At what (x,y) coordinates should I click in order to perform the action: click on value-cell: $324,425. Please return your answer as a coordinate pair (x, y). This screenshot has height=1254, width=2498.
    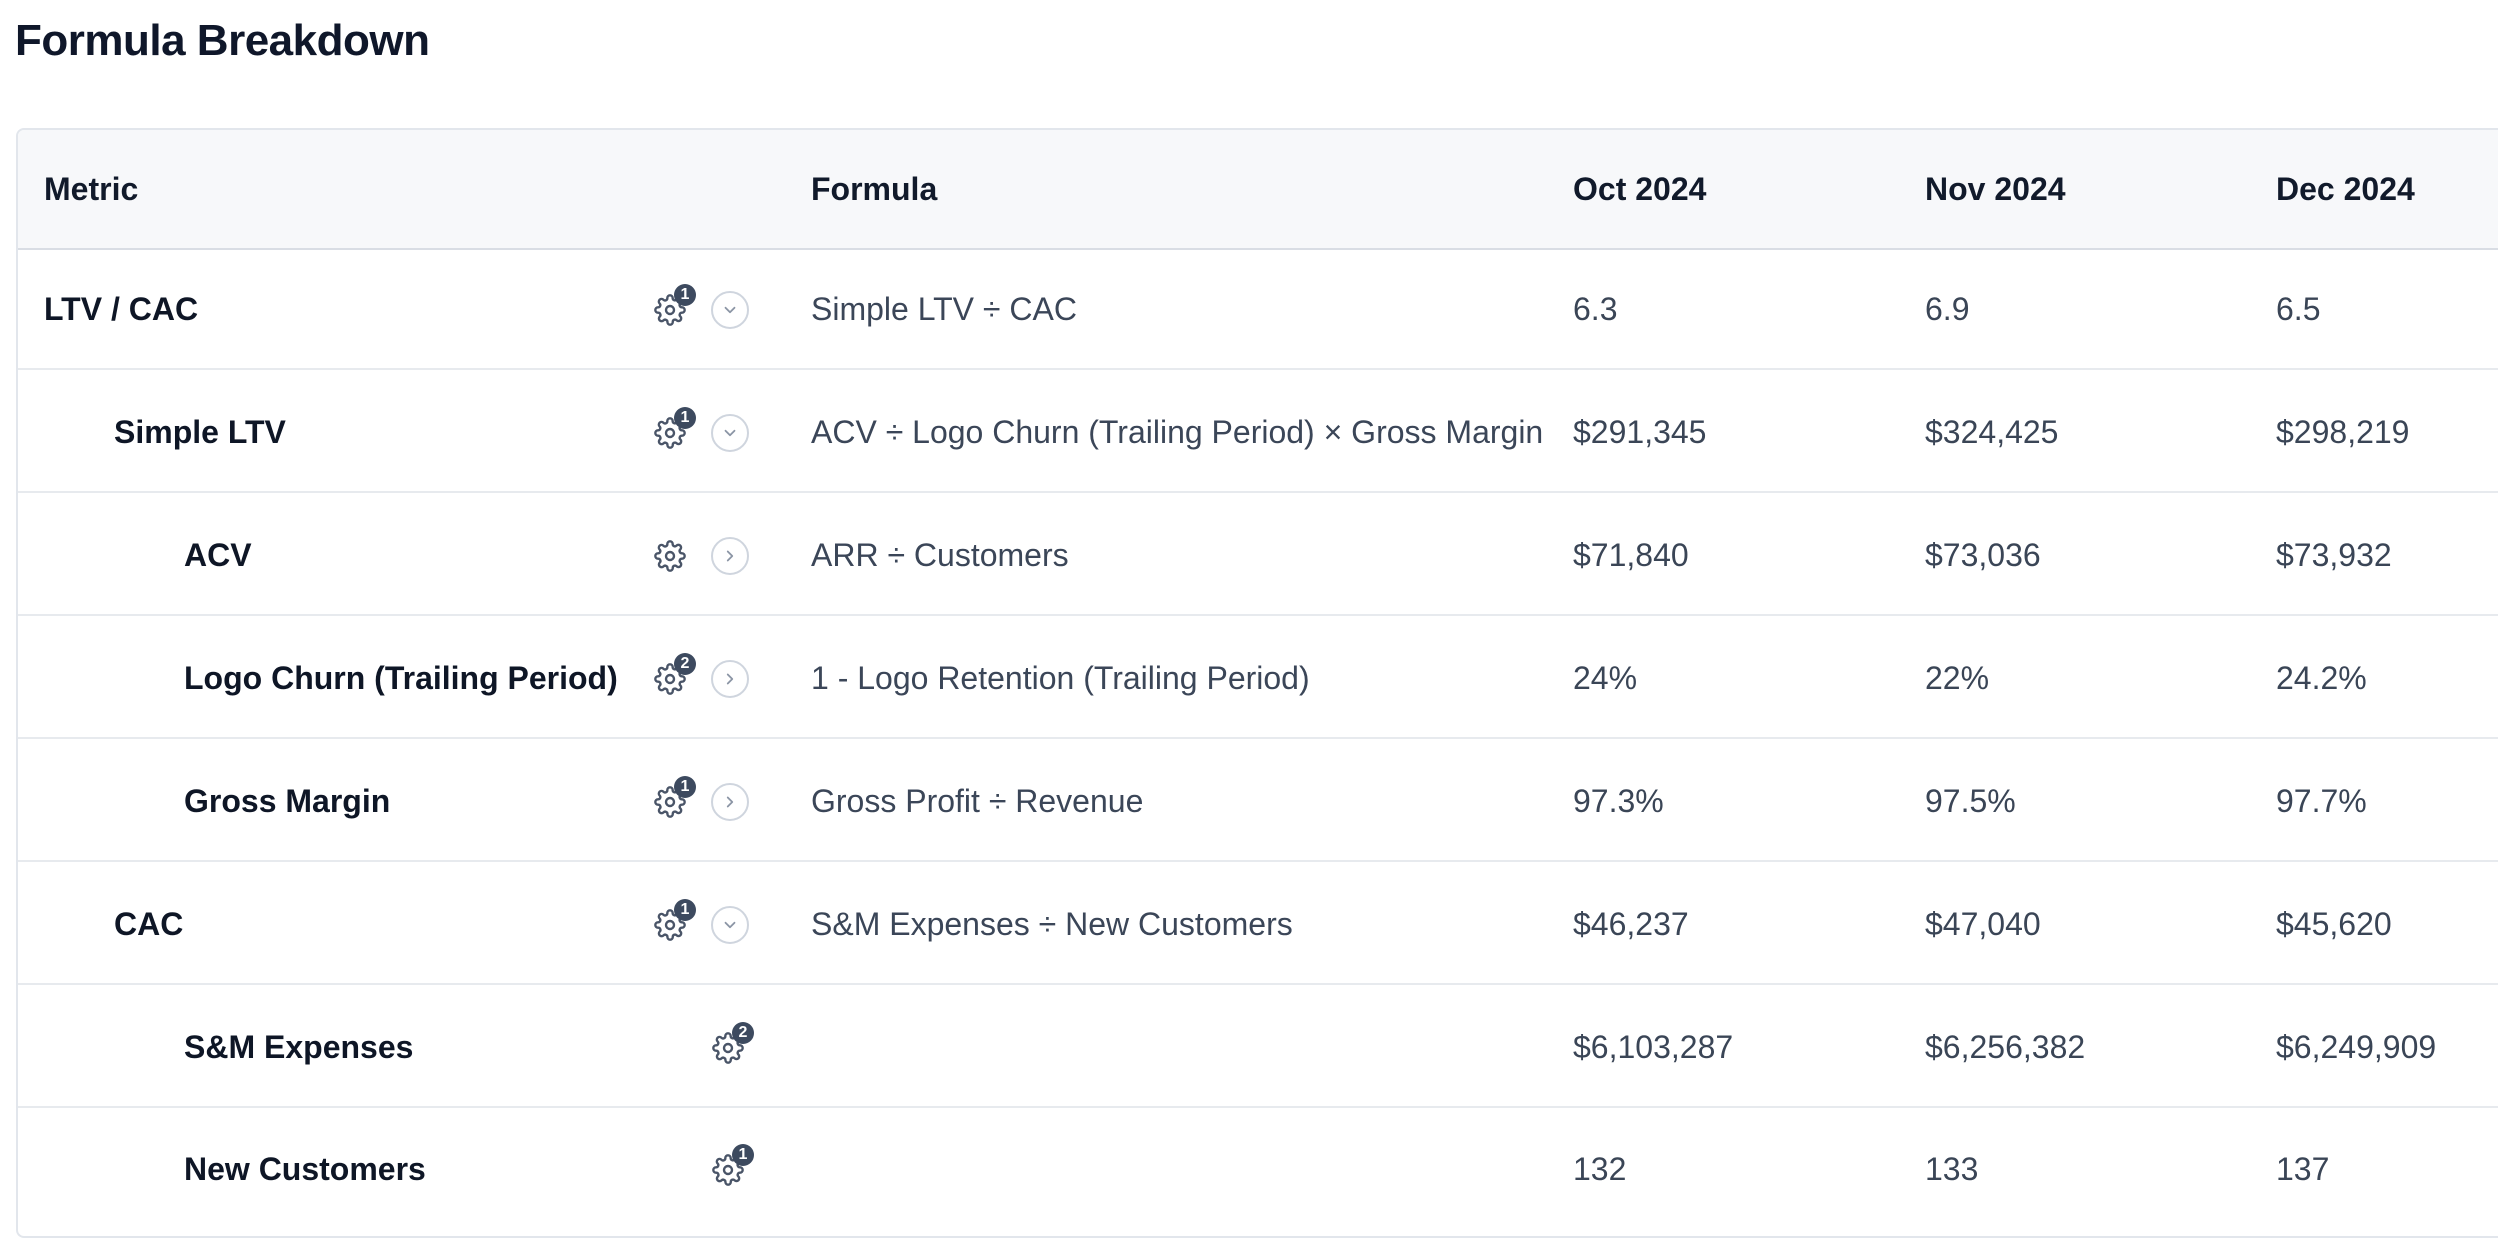
    Looking at the image, I should click on (1992, 432).